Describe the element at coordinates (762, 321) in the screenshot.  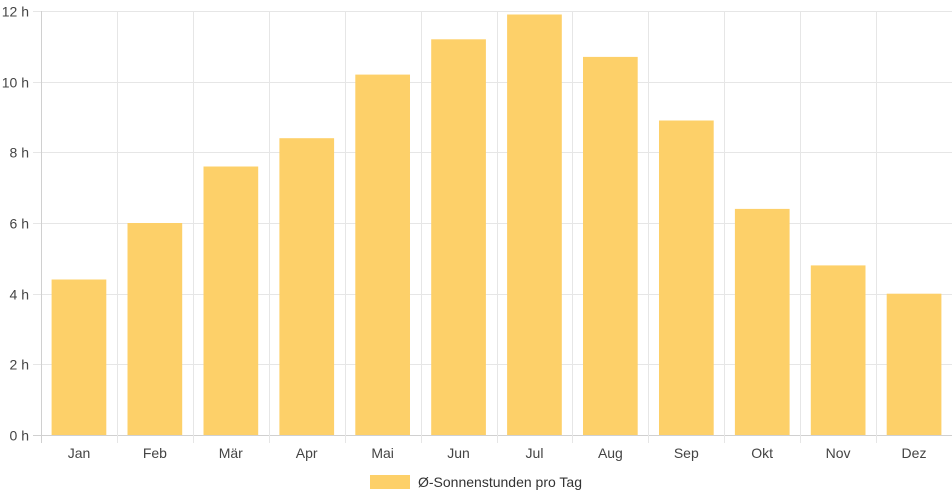
I see `bar-okt` at that location.